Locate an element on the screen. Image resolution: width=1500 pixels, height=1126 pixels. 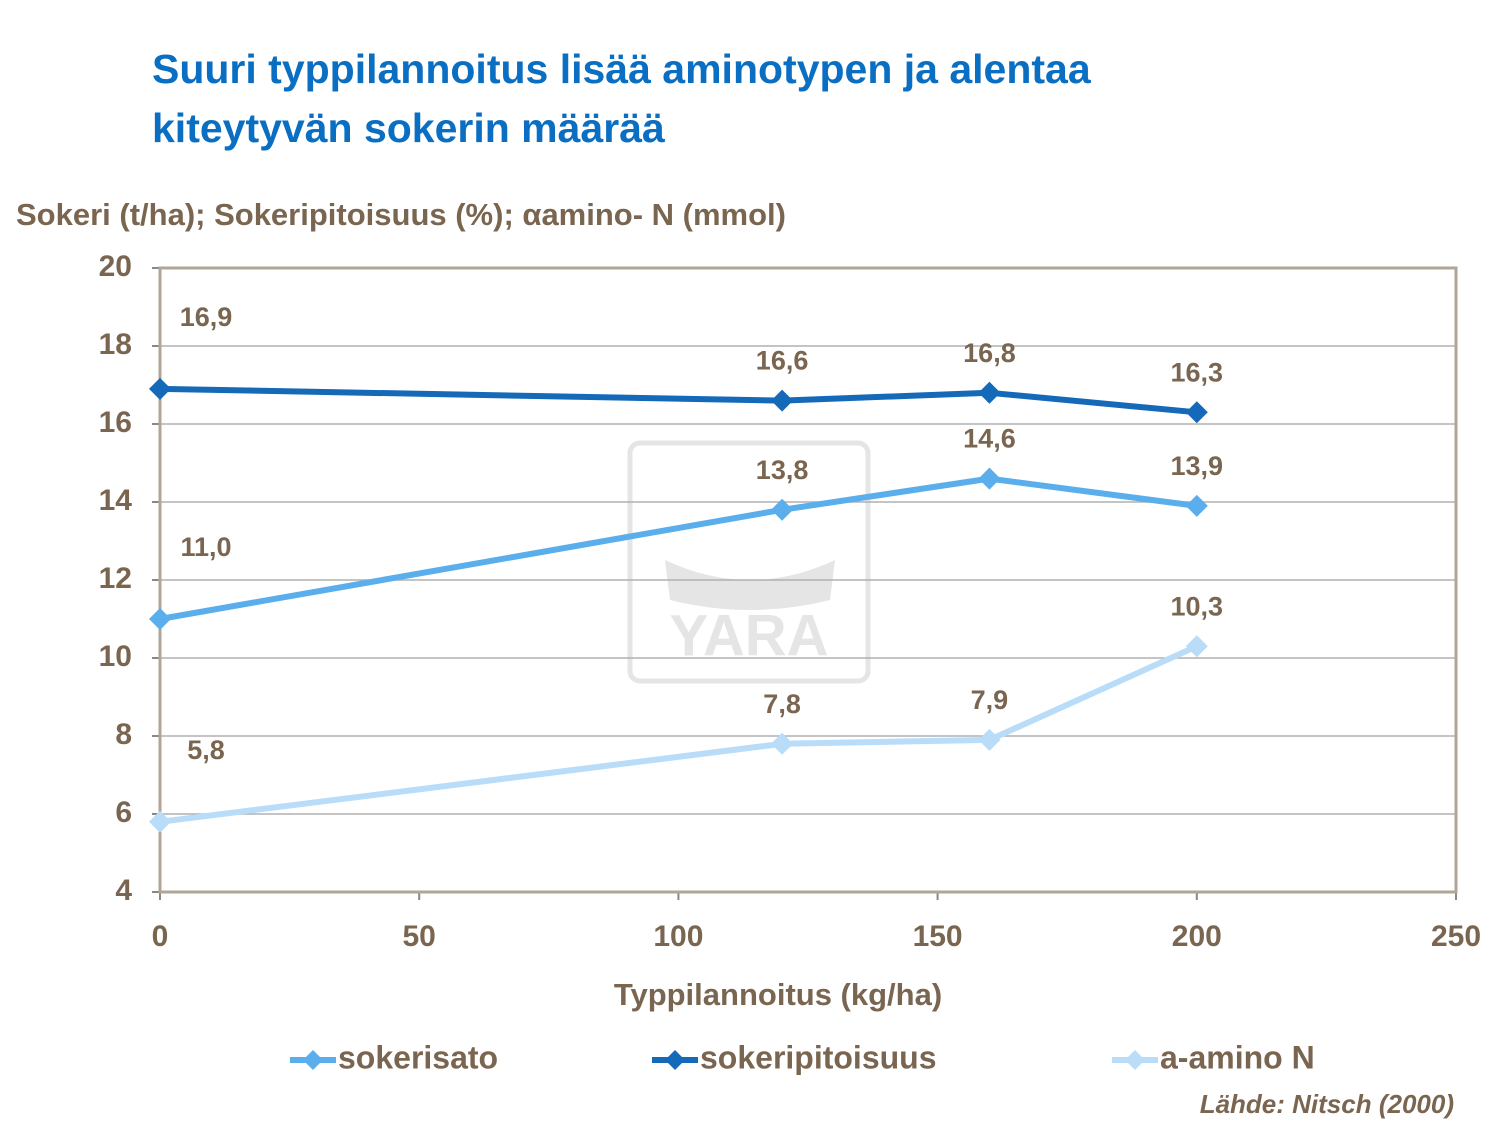
x-tick-label: 250 is located at coordinates (1456, 936).